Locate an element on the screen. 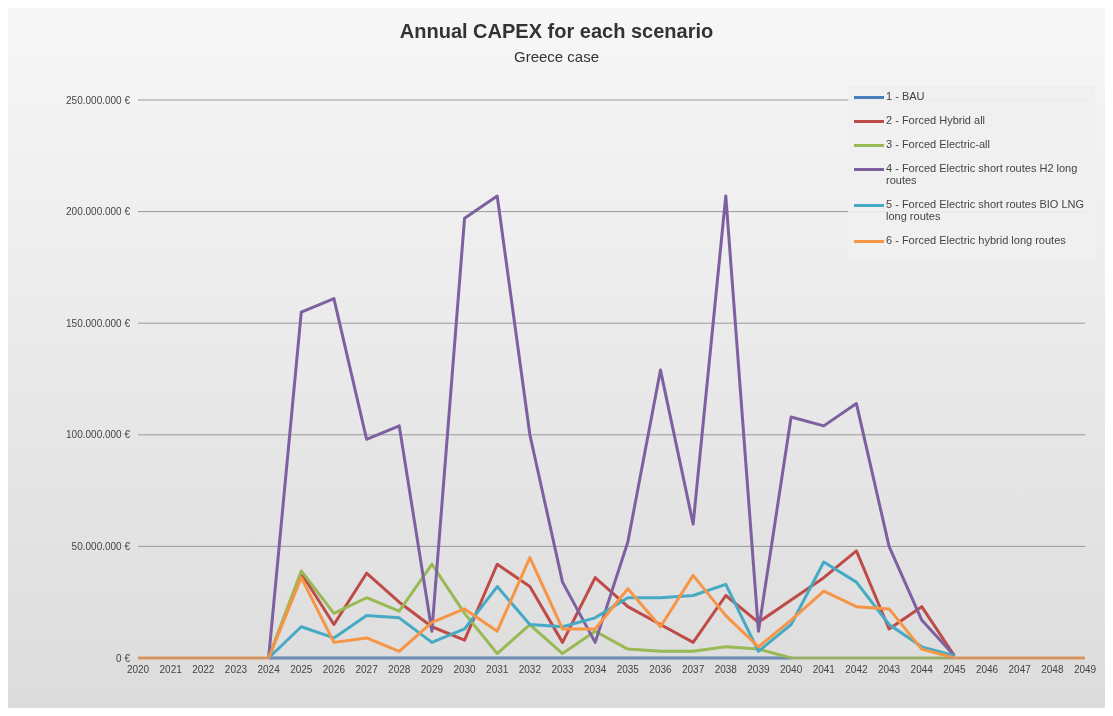 The height and width of the screenshot is (716, 1113). x-tick-label: 2023 is located at coordinates (236, 670).